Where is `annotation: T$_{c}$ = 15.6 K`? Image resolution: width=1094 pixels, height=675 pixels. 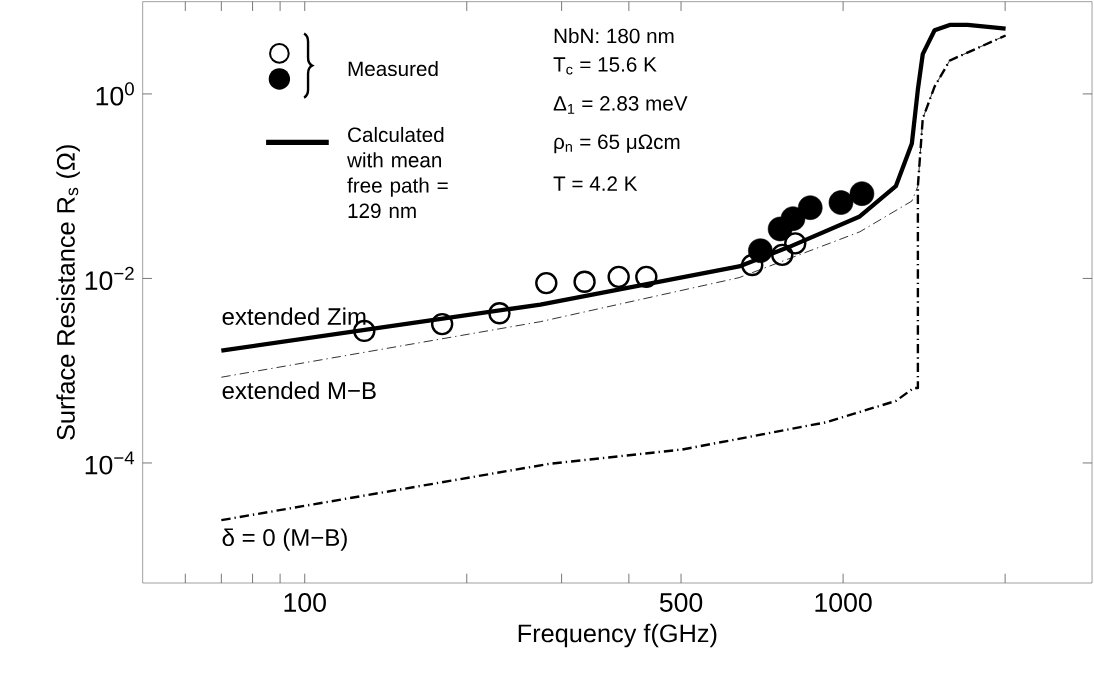 annotation: T$_{c}$ = 15.6 K is located at coordinates (605, 66).